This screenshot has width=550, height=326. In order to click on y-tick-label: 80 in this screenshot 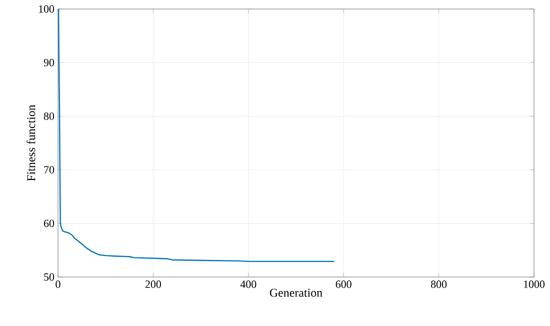, I will do `click(49, 116)`.